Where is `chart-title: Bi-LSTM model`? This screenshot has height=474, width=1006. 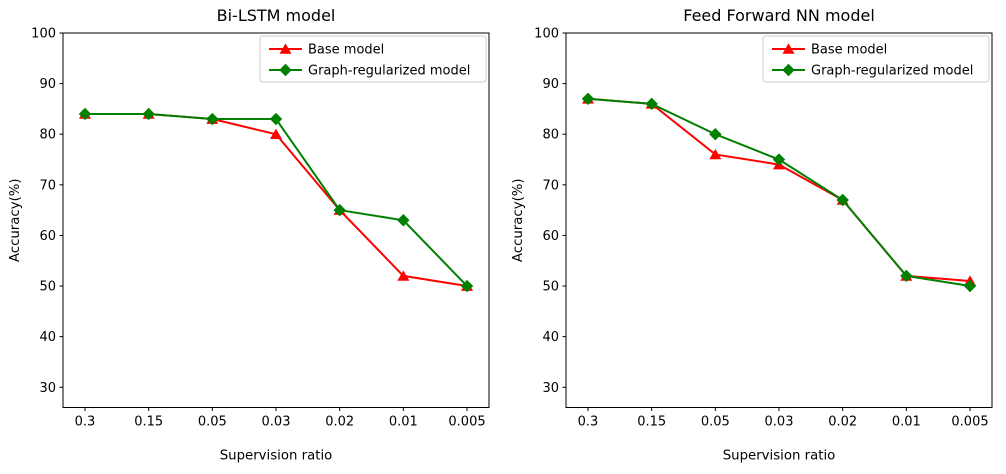
chart-title: Bi-LSTM model is located at coordinates (276, 15).